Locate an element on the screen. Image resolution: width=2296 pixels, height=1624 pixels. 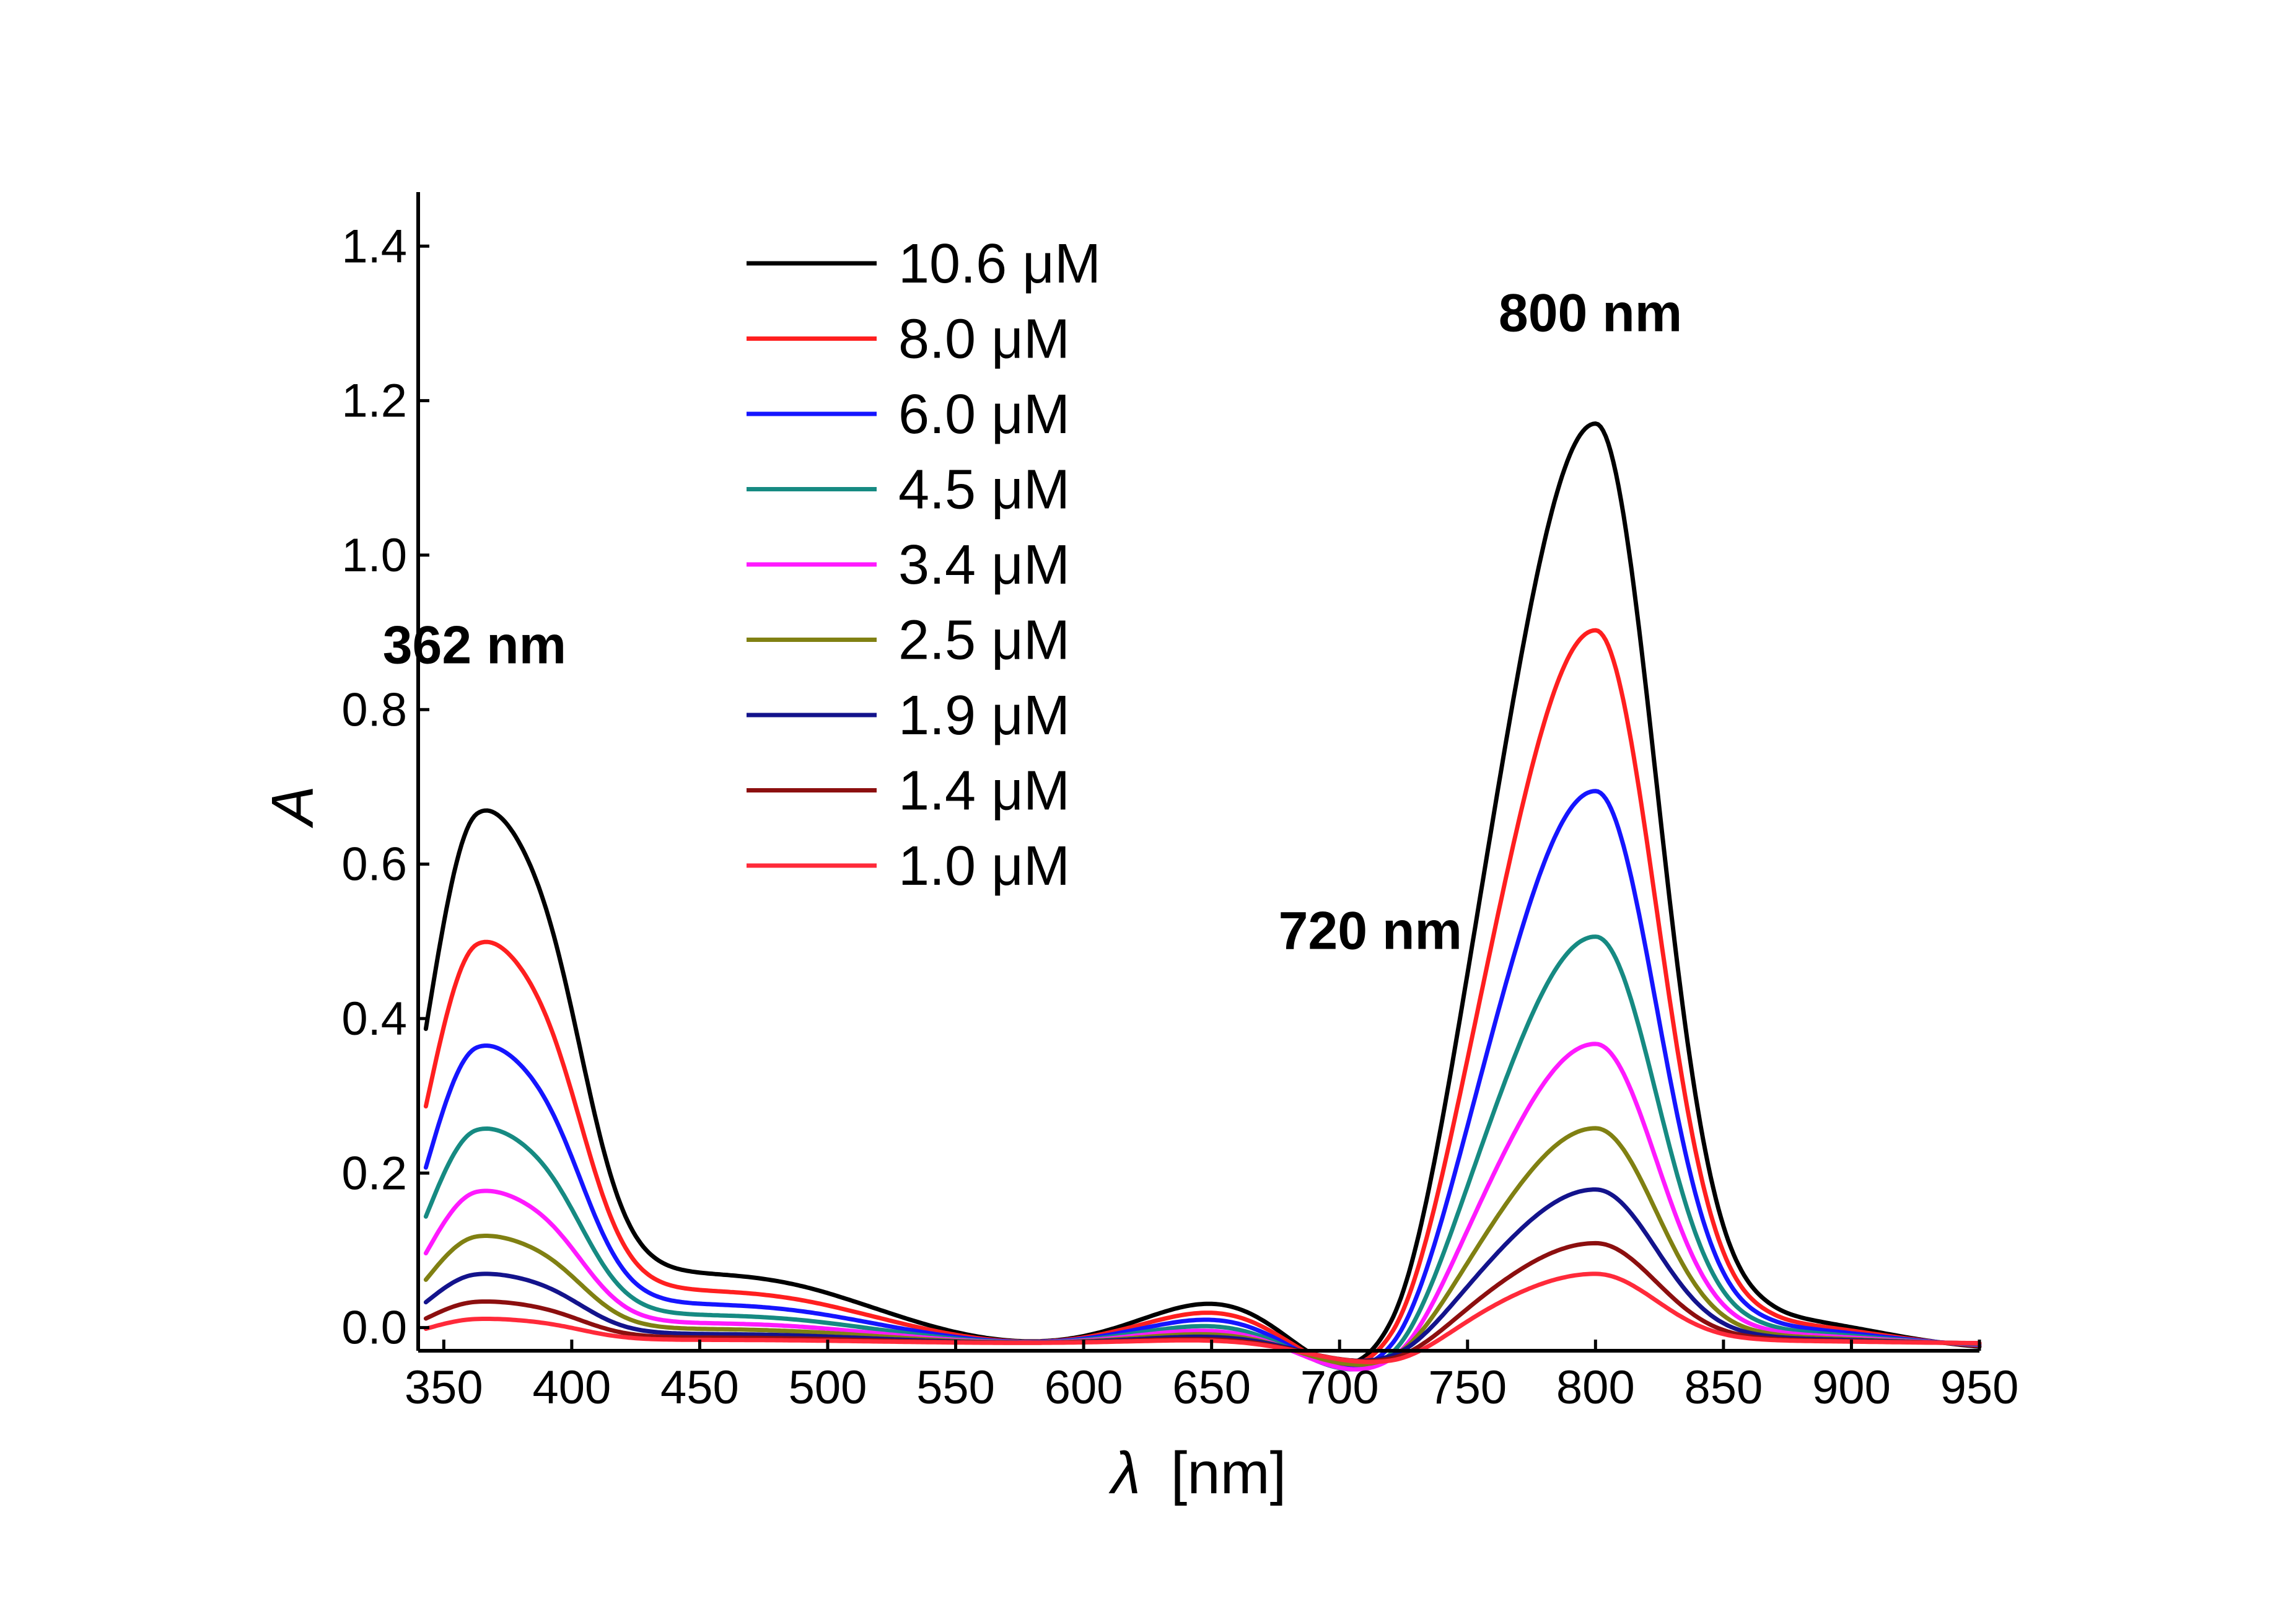
x-tick-label: 450 is located at coordinates (699, 1387).